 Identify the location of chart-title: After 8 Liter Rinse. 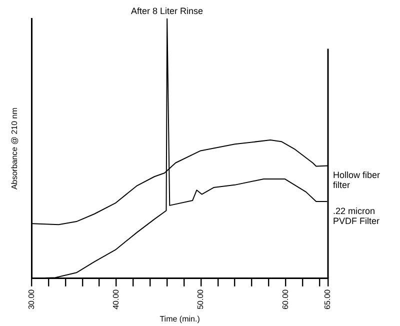
(167, 11).